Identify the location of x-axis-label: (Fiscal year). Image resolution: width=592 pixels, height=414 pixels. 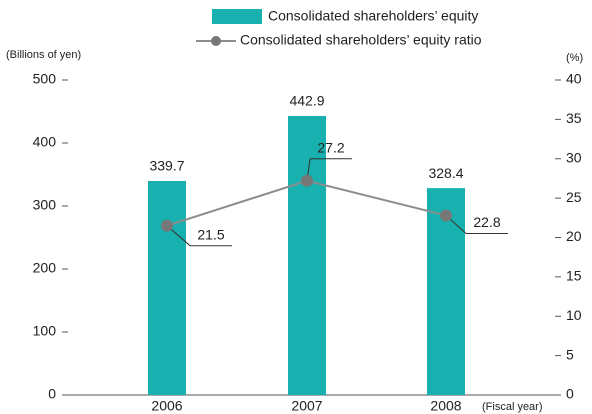
(512, 407).